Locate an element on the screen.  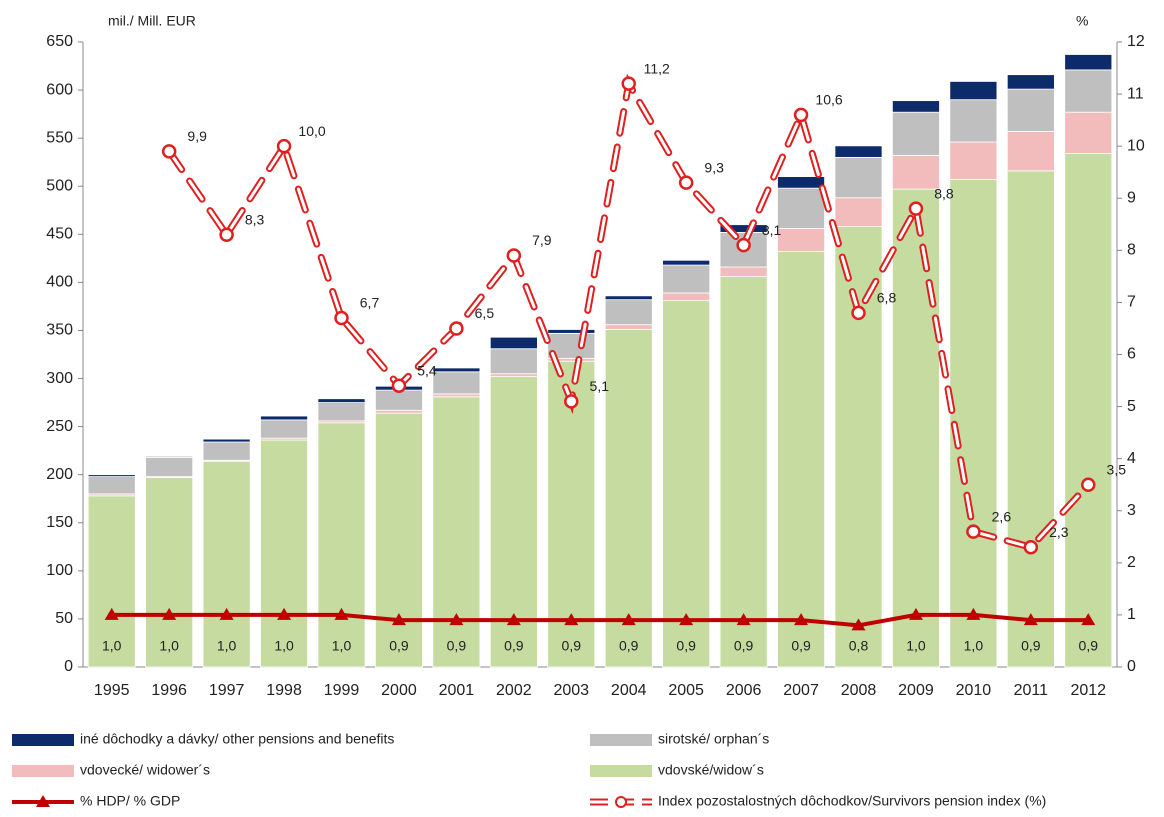
y-tick-label: 500 is located at coordinates (59, 185).